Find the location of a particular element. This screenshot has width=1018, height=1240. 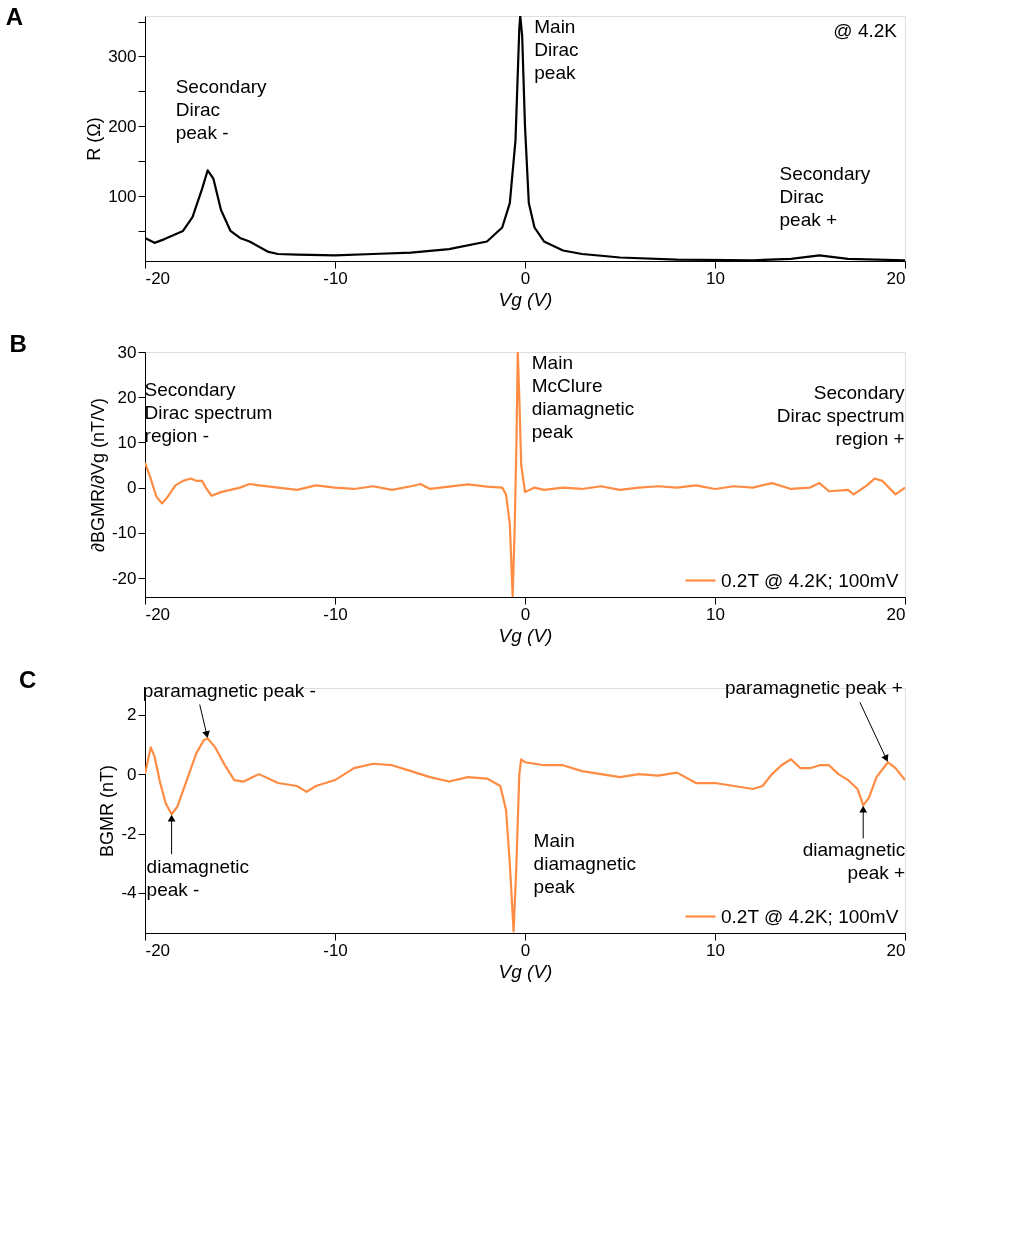

y-tick-label: 2 is located at coordinates (132, 715).